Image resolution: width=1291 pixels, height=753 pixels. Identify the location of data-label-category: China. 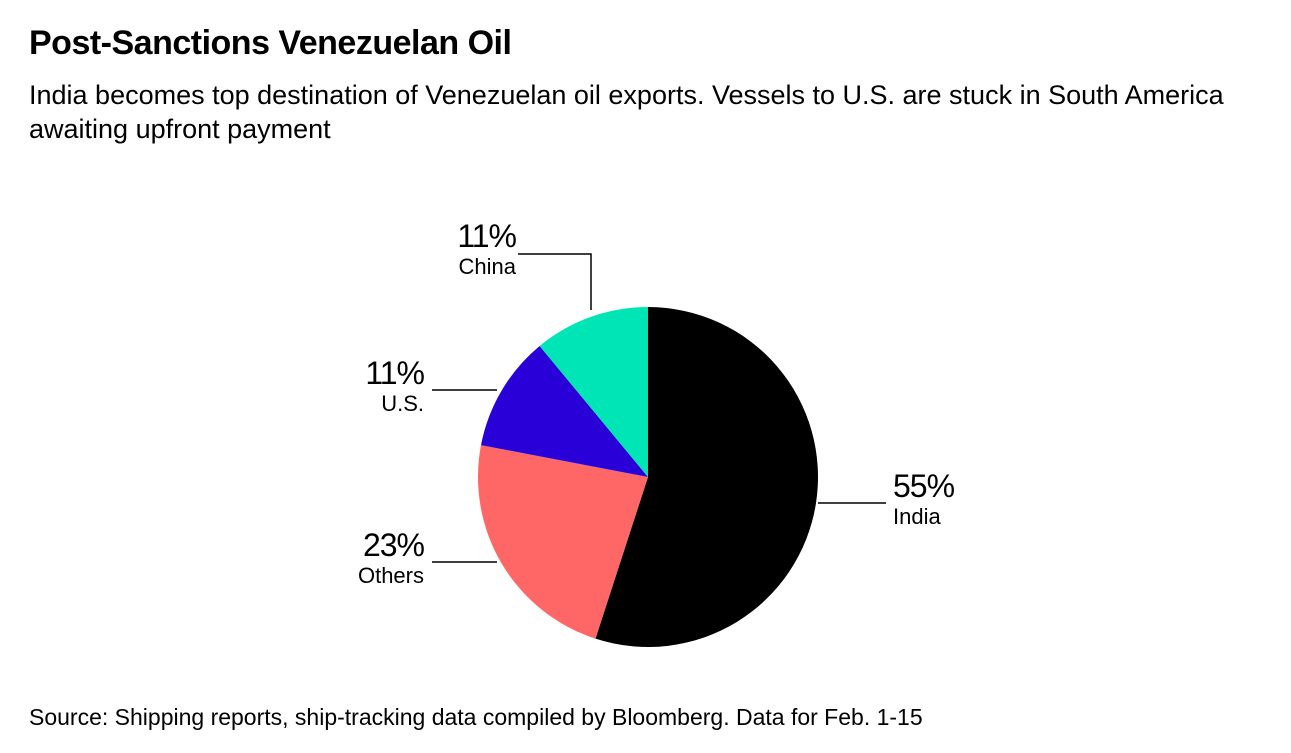
(488, 266).